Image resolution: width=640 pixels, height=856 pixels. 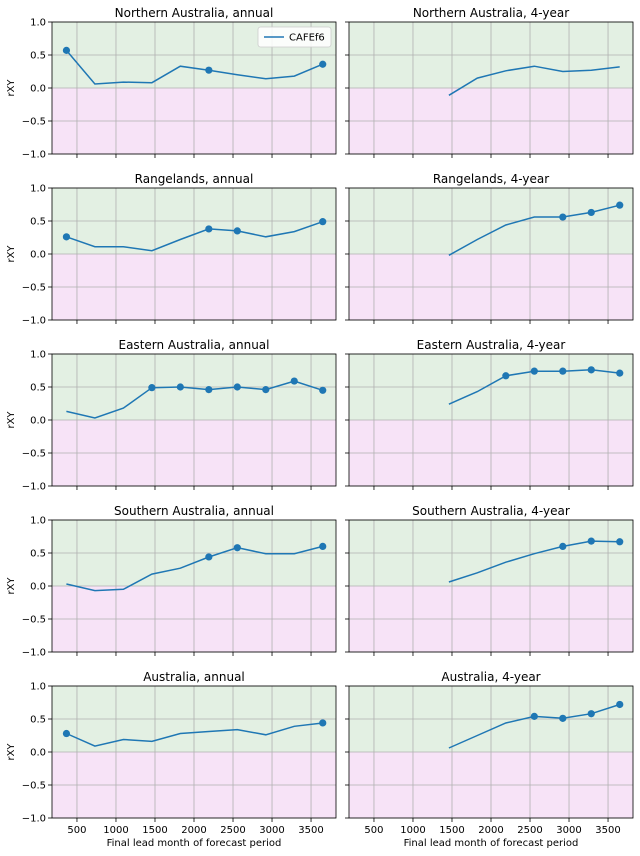 I want to click on subplot-title: Northern Australia, annual, so click(x=194, y=13).